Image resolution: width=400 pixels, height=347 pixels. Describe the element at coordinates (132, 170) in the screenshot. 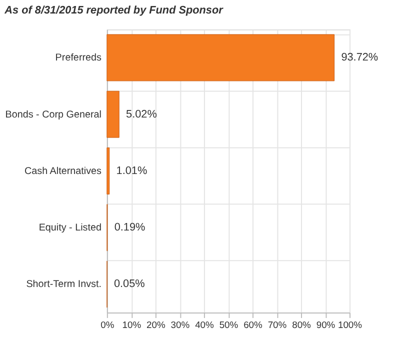

I see `data-label: 1.01%` at that location.